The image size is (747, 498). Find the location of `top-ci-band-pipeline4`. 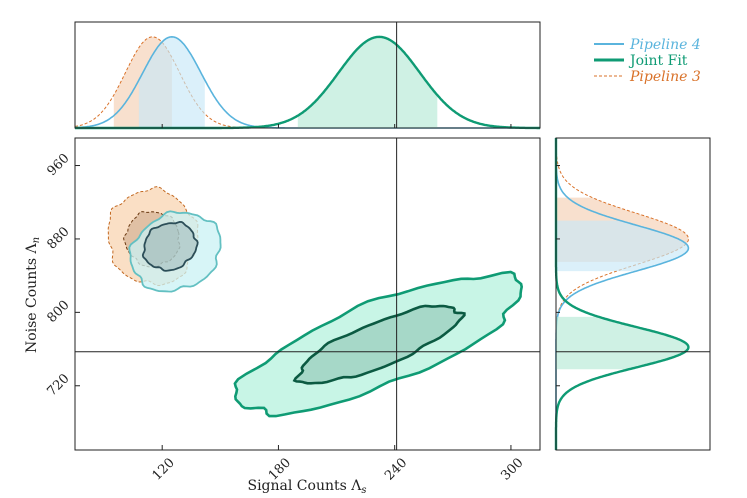

top-ci-band-pipeline4 is located at coordinates (171, 82).